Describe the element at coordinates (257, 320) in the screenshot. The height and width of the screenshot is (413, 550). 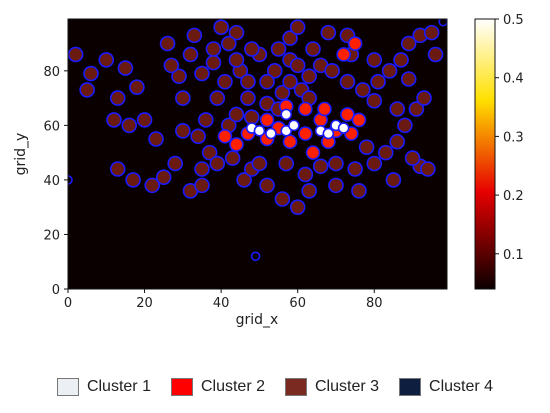
I see `x-axis-title: grid_x` at that location.